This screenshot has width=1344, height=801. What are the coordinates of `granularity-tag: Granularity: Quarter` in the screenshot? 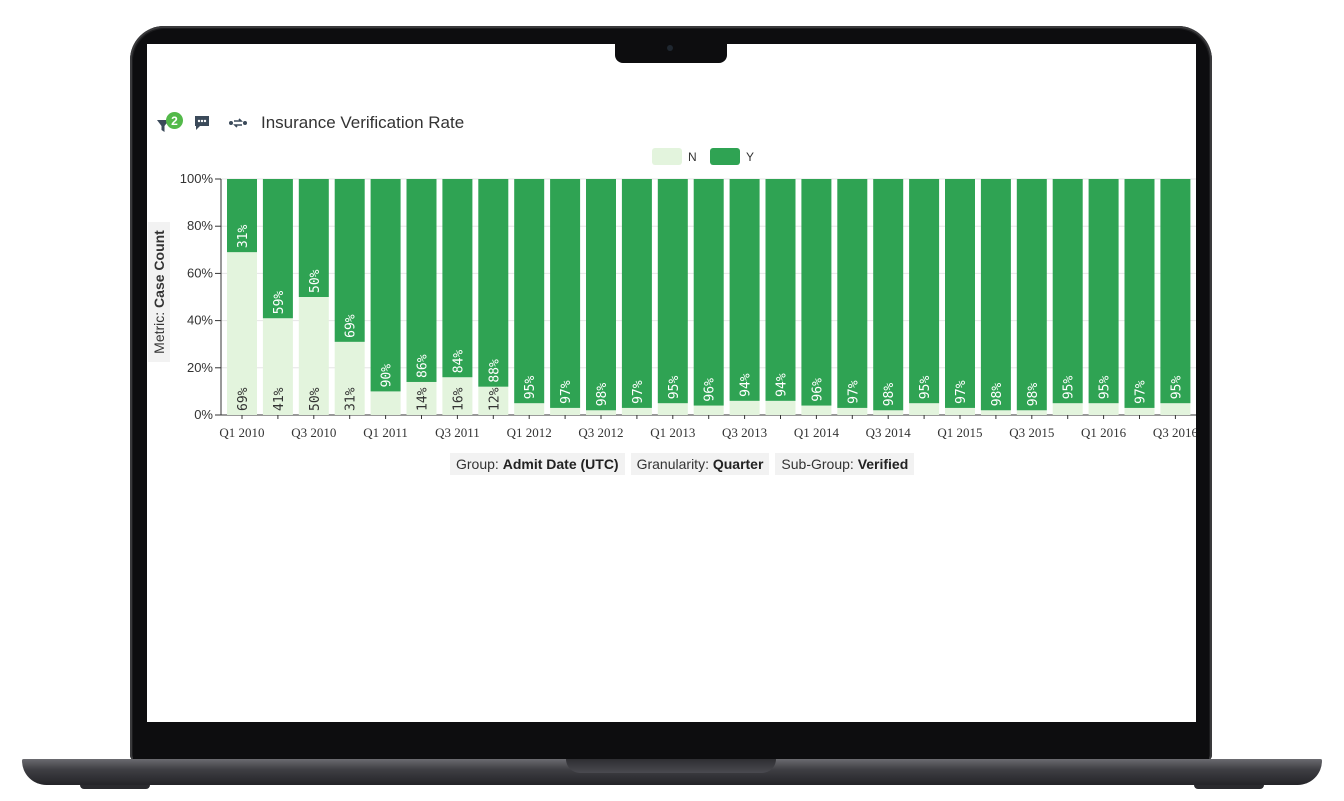 It's located at (700, 464).